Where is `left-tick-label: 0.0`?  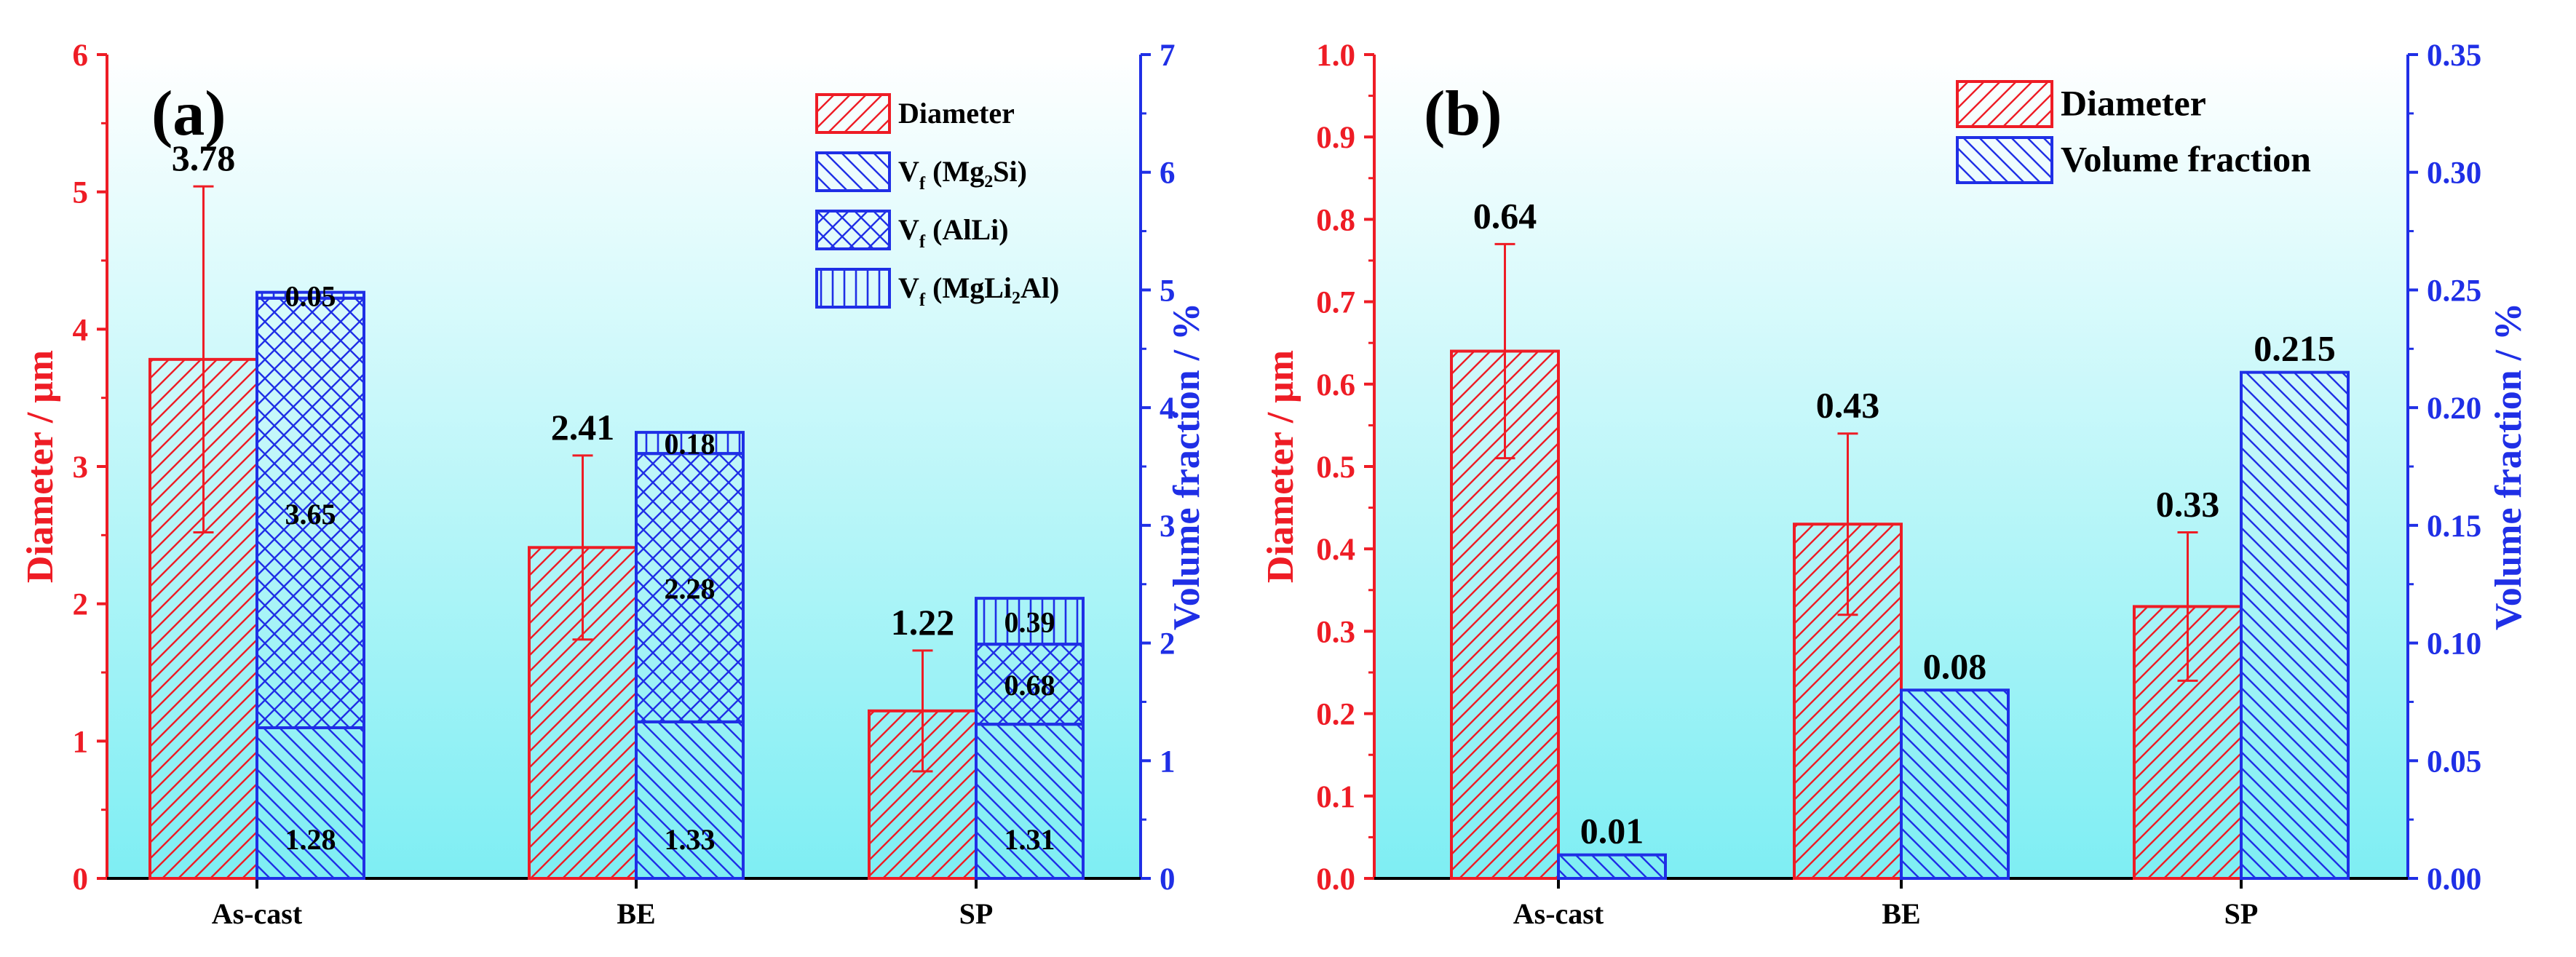 left-tick-label: 0.0 is located at coordinates (1335, 879).